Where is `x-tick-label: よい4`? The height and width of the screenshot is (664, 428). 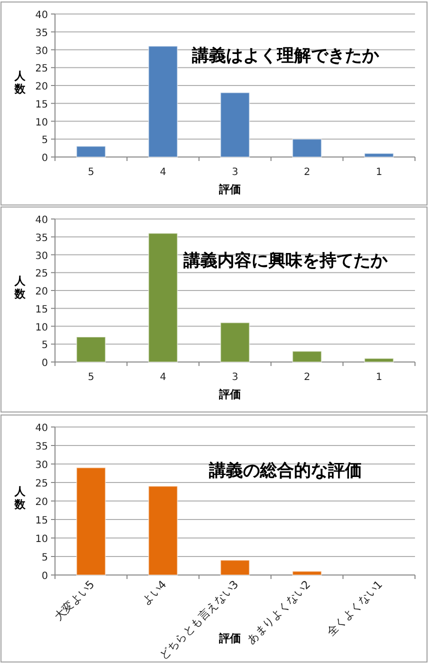 x-tick-label: よい4 is located at coordinates (154, 593).